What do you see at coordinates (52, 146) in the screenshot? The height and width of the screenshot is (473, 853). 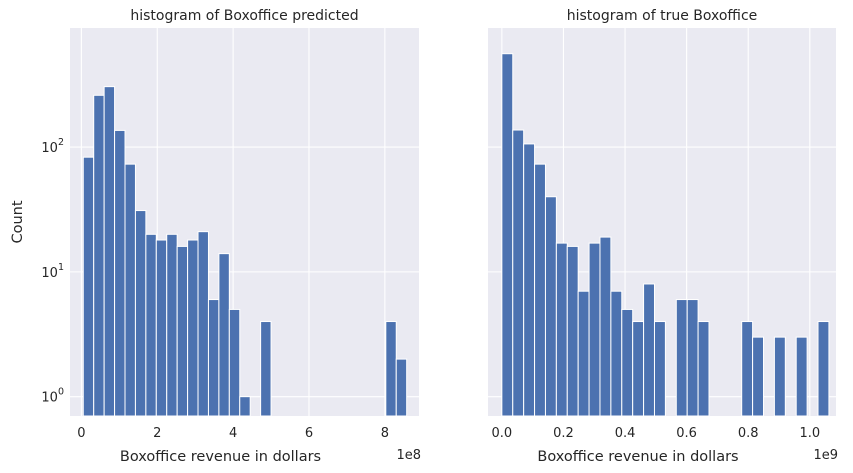 I see `y-tick-label: 10²` at bounding box center [52, 146].